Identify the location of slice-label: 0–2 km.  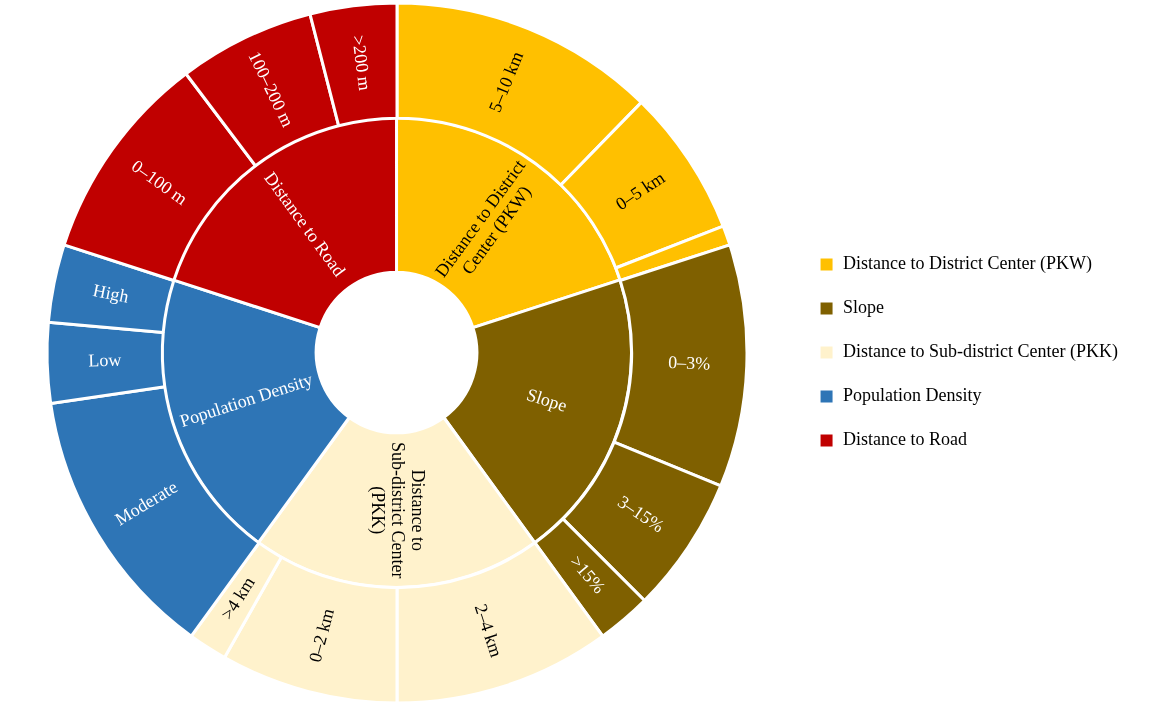
(321, 634).